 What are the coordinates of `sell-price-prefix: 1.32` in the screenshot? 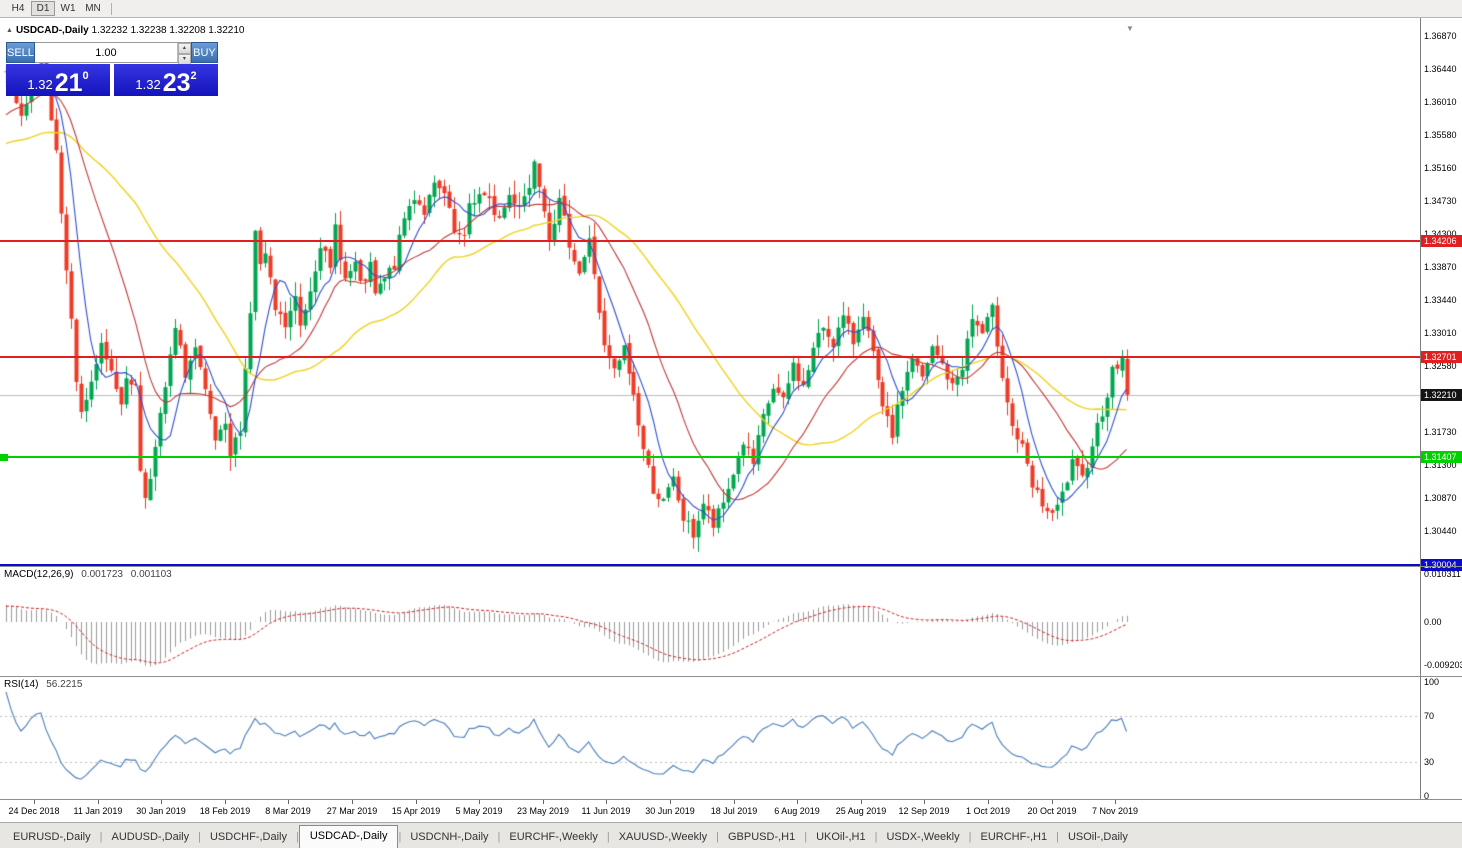 It's located at (40, 84).